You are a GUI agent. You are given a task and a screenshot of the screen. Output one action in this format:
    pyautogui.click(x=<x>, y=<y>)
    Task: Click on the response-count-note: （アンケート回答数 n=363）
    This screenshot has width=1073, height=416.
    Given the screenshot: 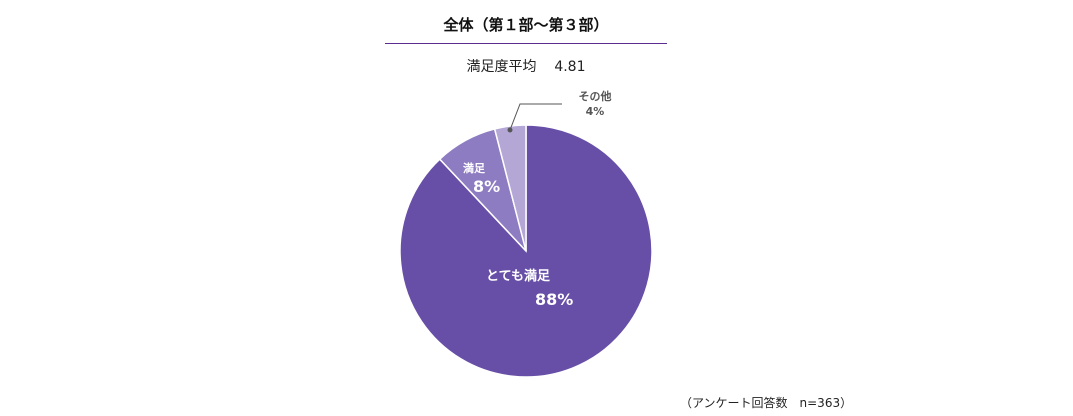 What is the action you would take?
    pyautogui.click(x=766, y=403)
    